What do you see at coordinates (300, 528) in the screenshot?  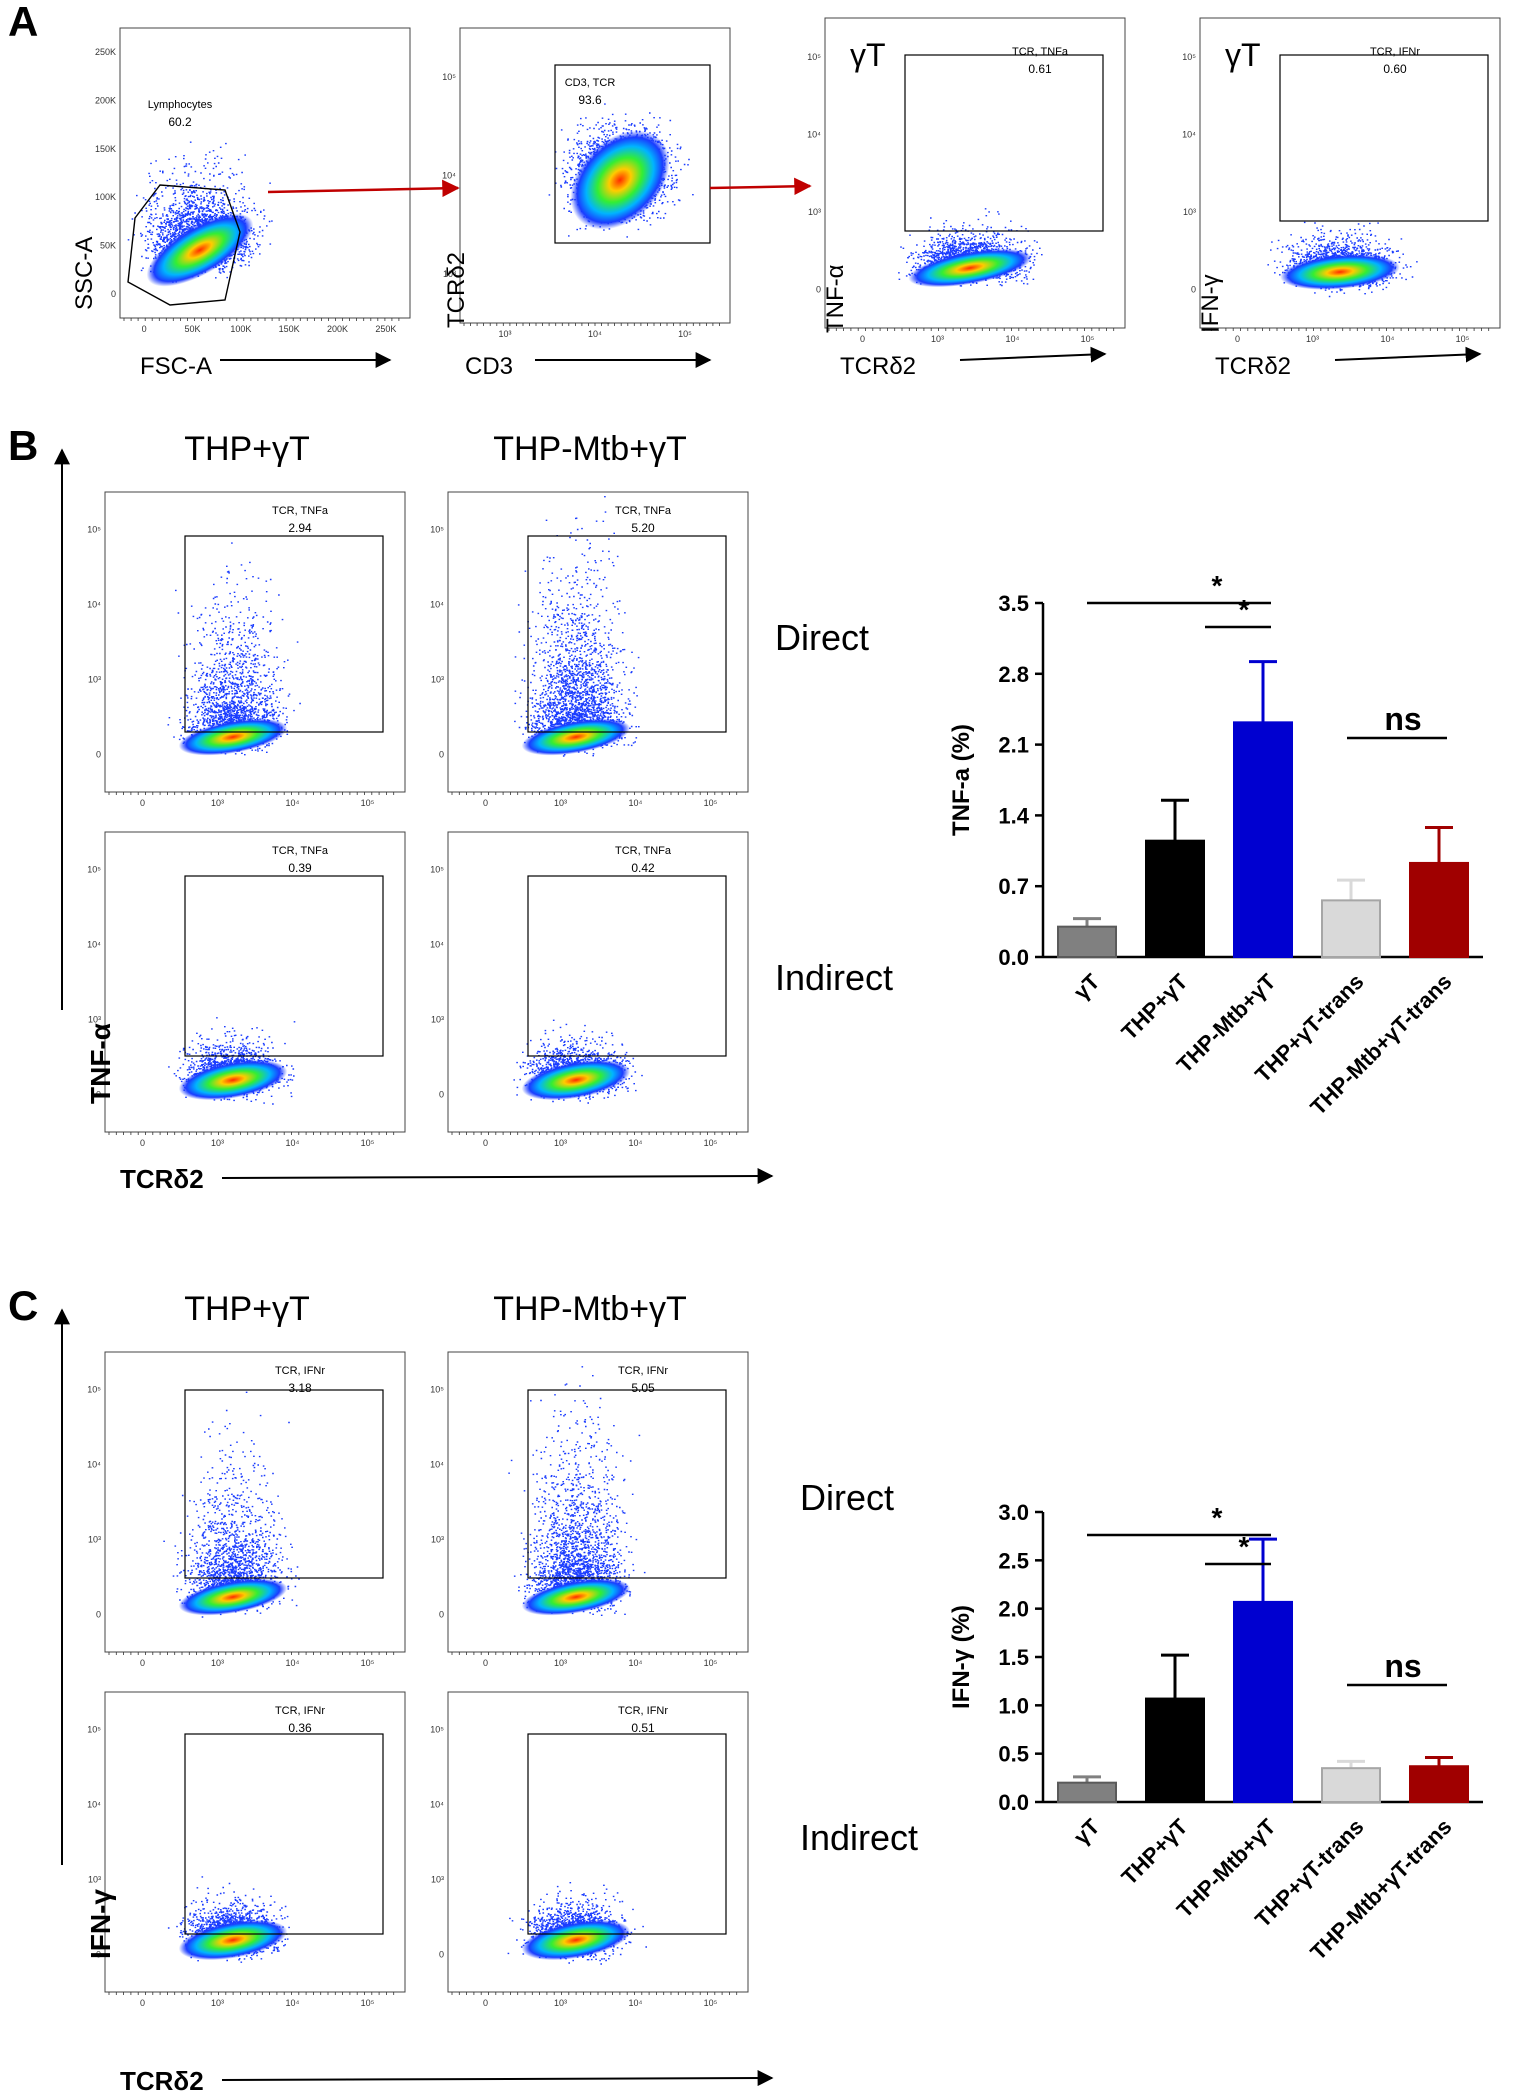 I see `gate-value: 2.94` at bounding box center [300, 528].